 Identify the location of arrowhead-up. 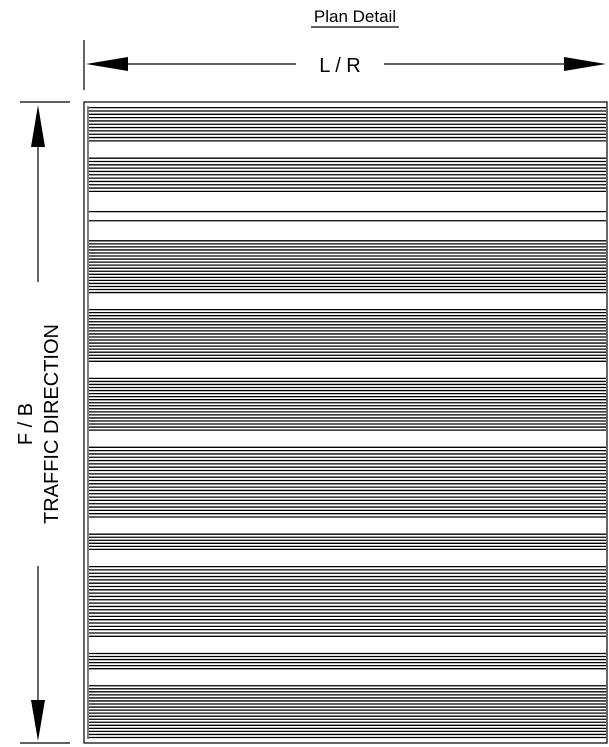
(38, 126).